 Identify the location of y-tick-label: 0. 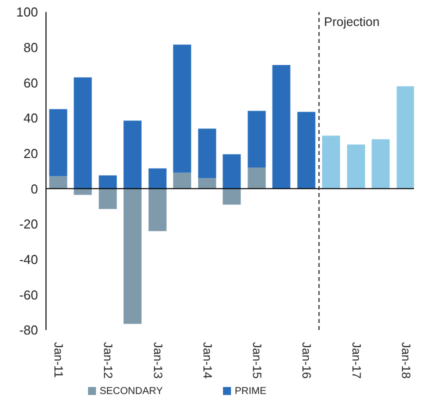
(34, 188).